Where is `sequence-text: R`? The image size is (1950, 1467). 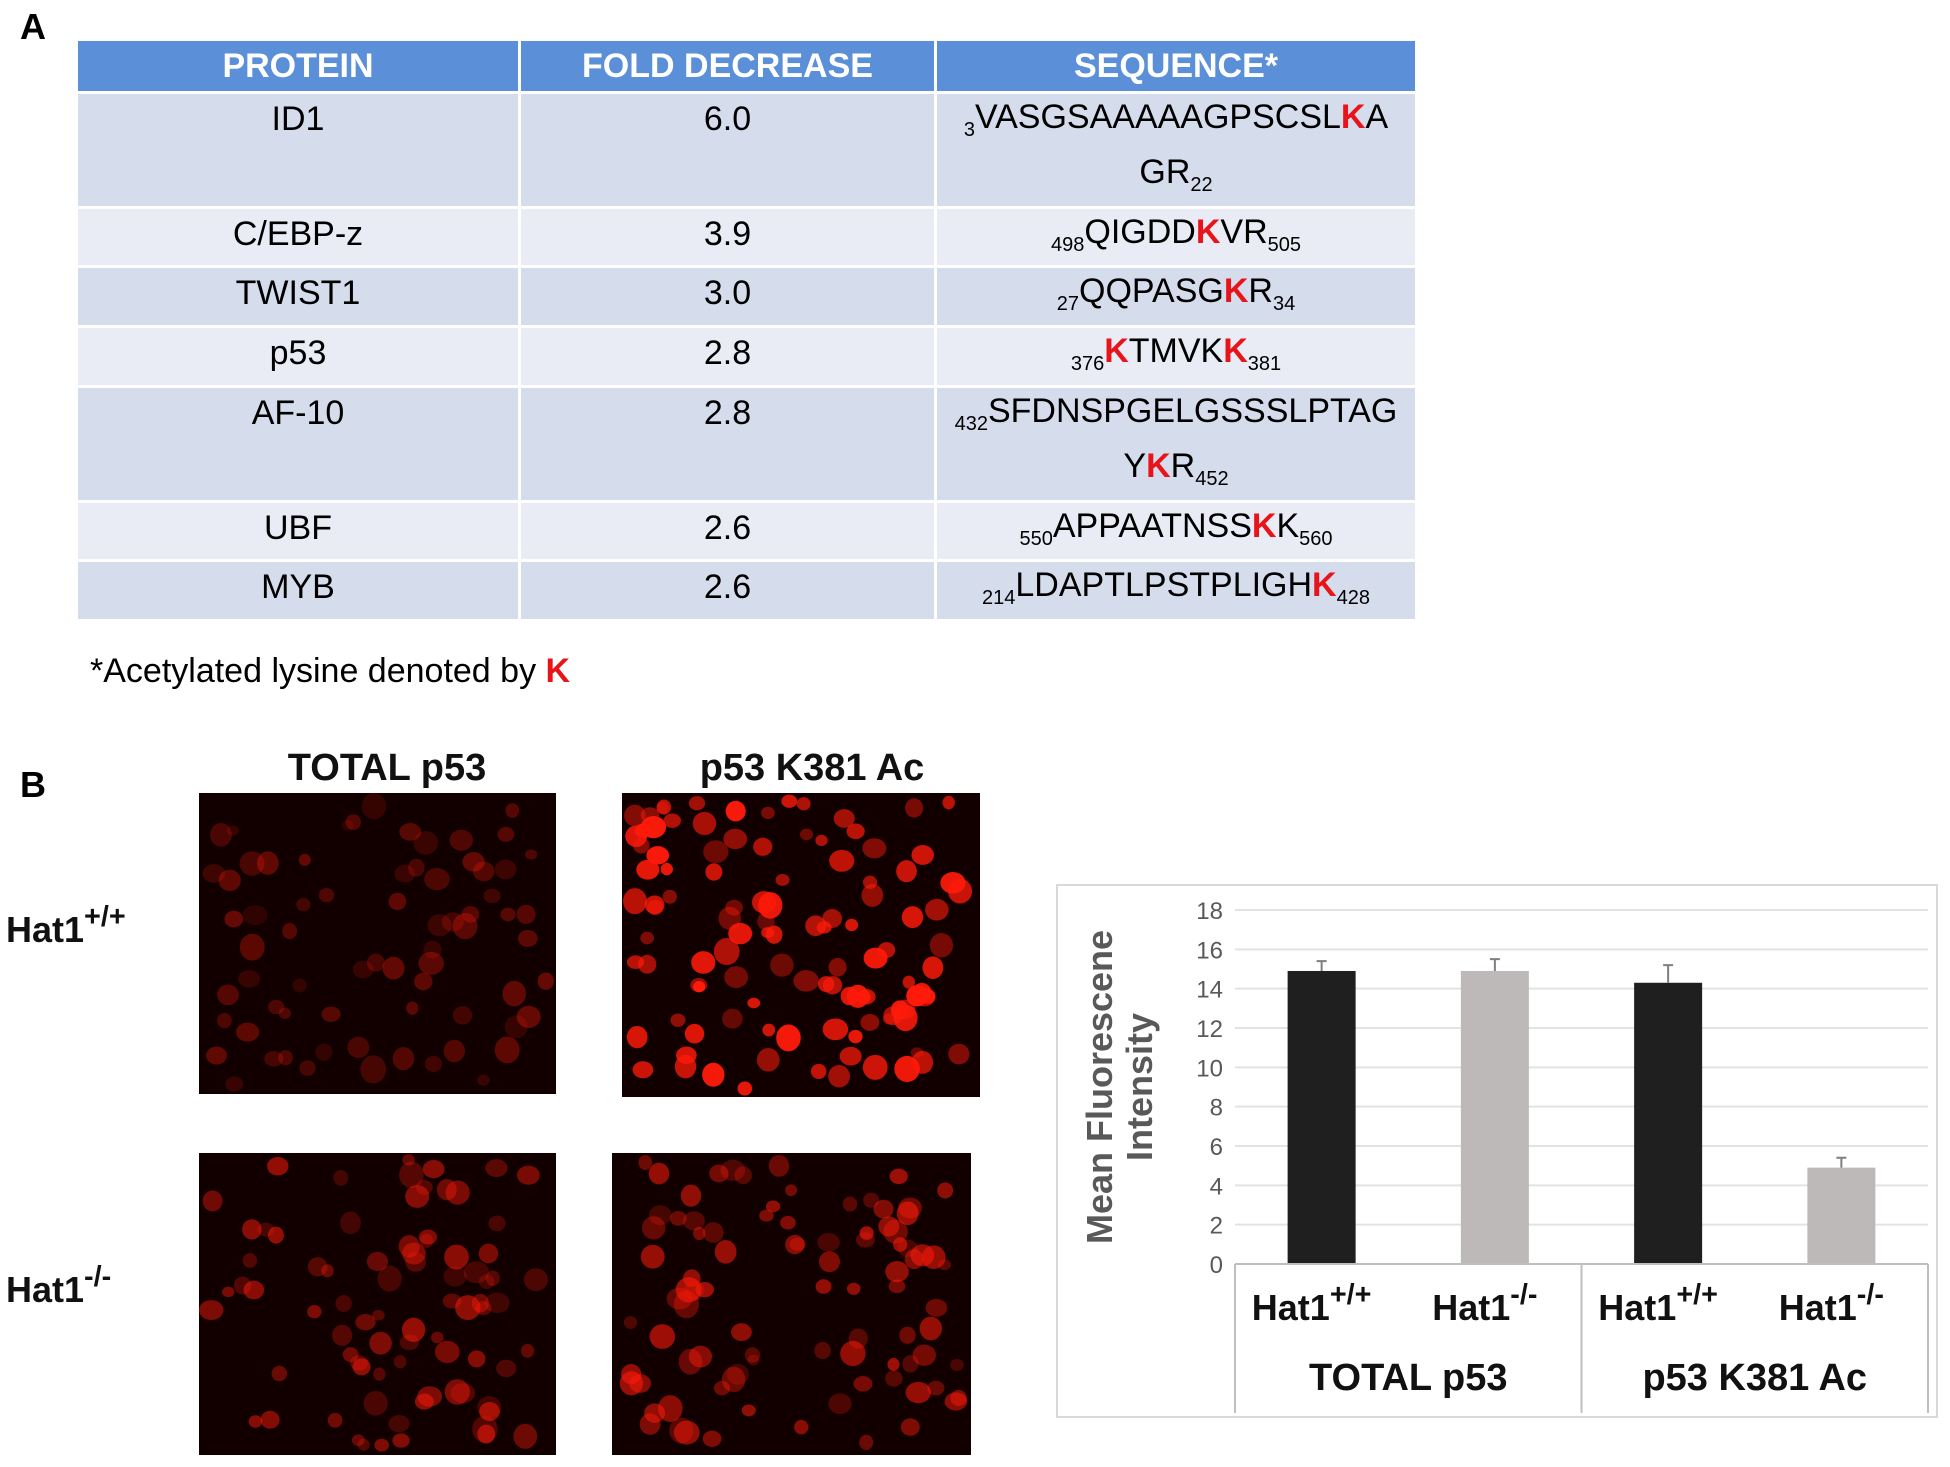
sequence-text: R is located at coordinates (1183, 465).